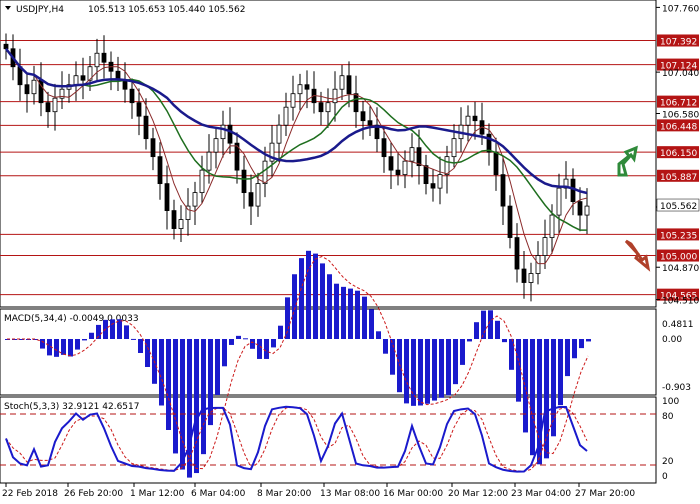  What do you see at coordinates (296, 439) in the screenshot?
I see `stoch-main-line` at bounding box center [296, 439].